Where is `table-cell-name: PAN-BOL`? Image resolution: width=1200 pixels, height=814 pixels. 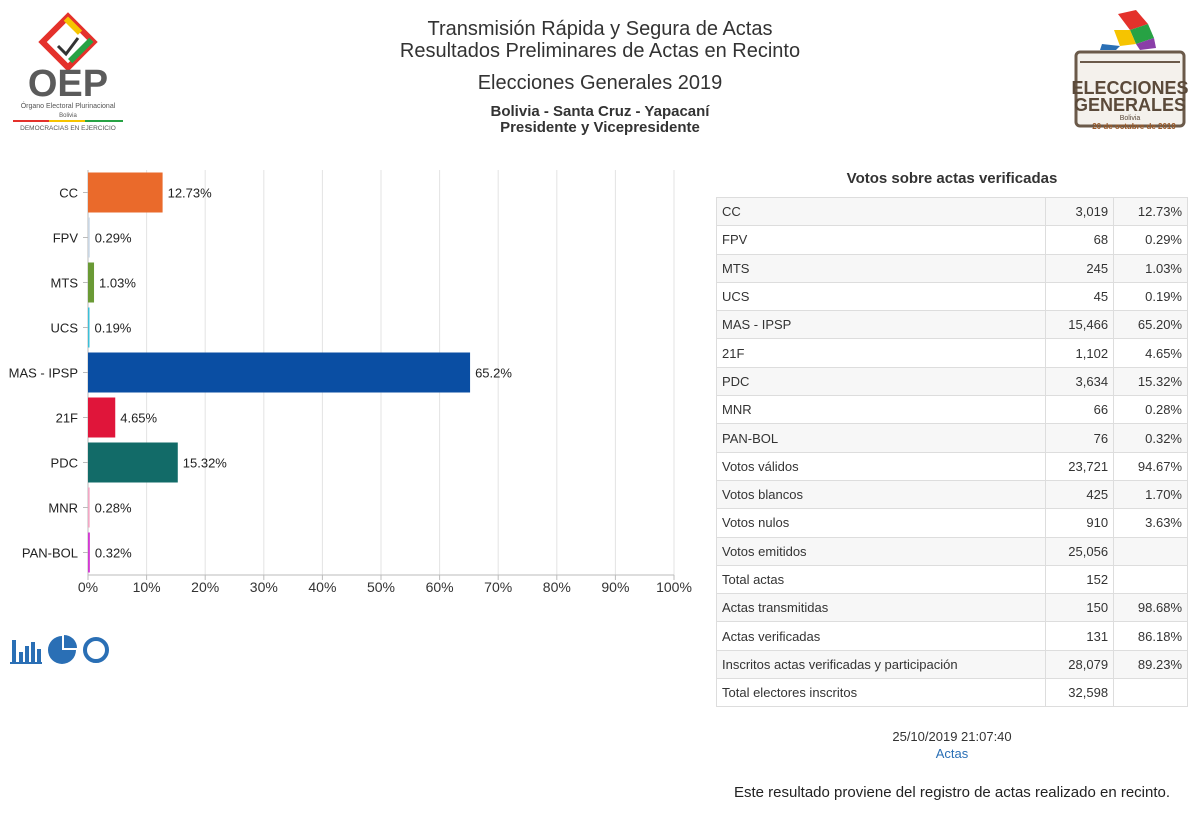
table-cell-name: PAN-BOL is located at coordinates (881, 438).